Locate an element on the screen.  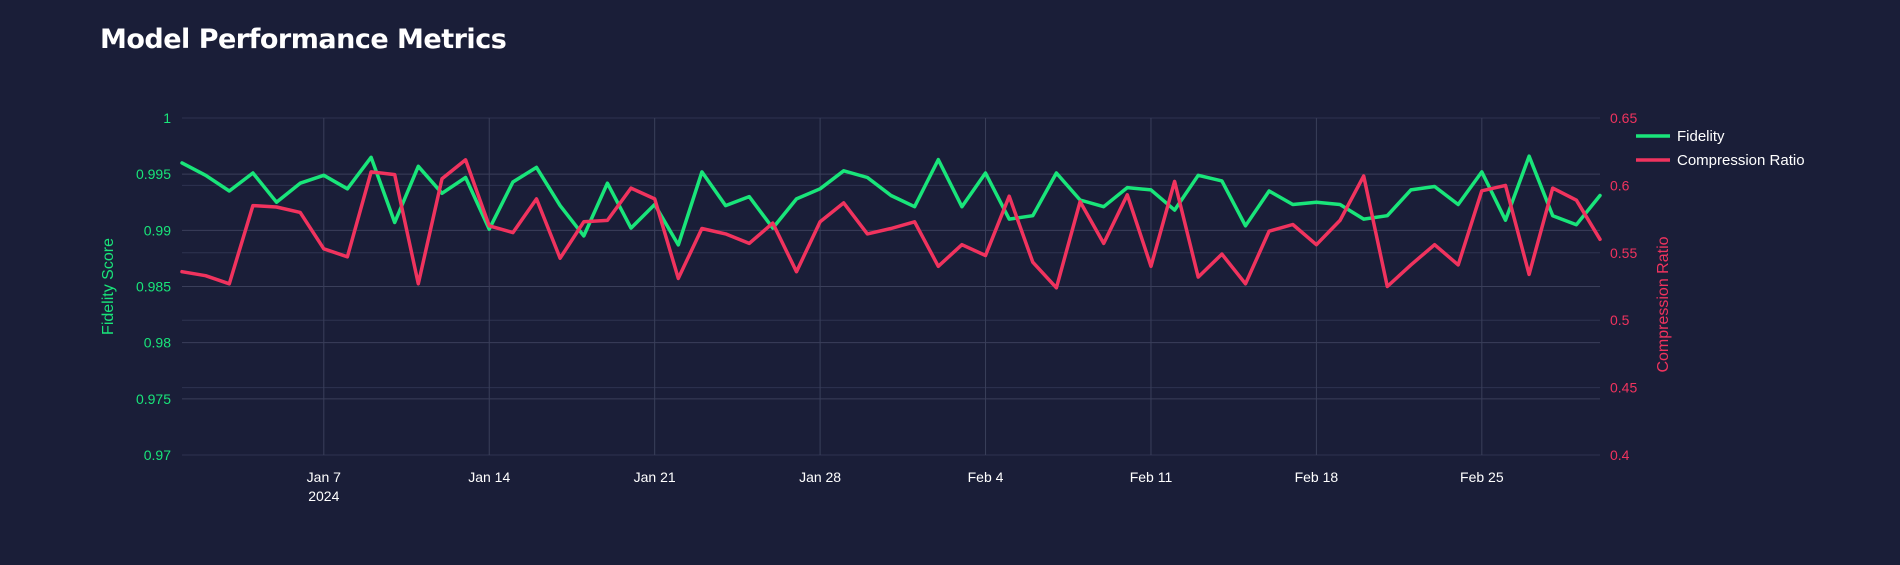
y-left-tick-label: 0.98 is located at coordinates (157, 343).